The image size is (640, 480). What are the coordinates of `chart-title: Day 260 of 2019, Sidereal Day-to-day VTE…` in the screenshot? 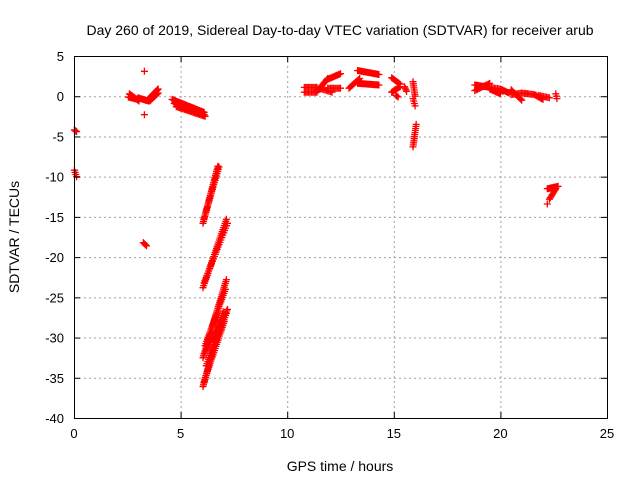 It's located at (339, 30).